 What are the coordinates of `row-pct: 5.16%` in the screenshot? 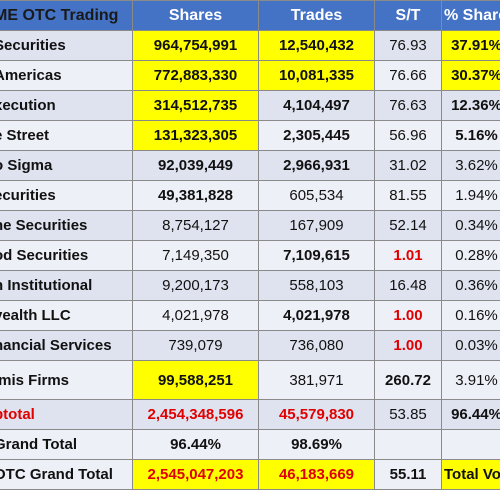 It's located at (470, 135).